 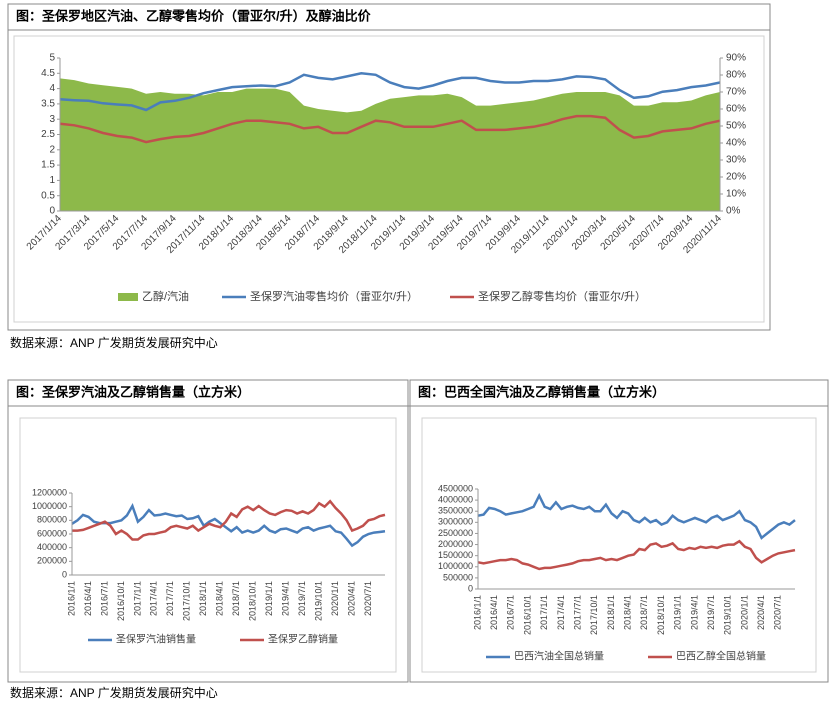 I want to click on y-tick-label: 4.5, so click(x=48, y=73).